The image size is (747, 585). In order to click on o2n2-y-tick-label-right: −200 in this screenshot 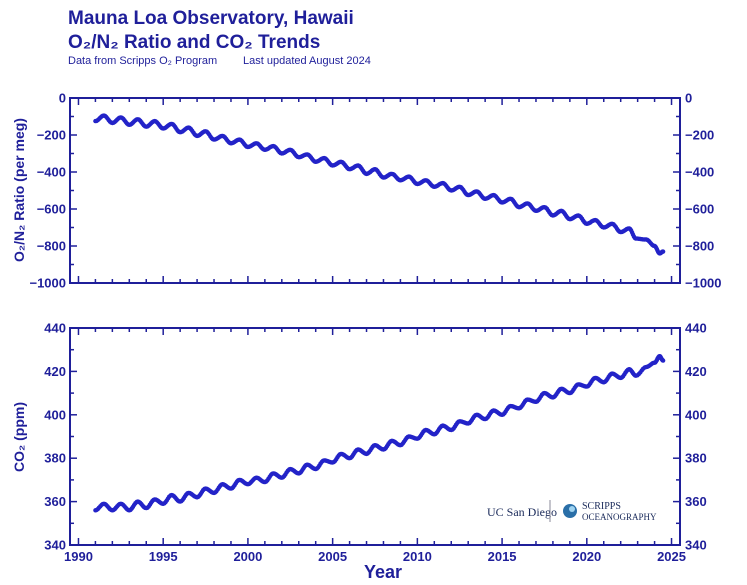, I will do `click(699, 135)`.